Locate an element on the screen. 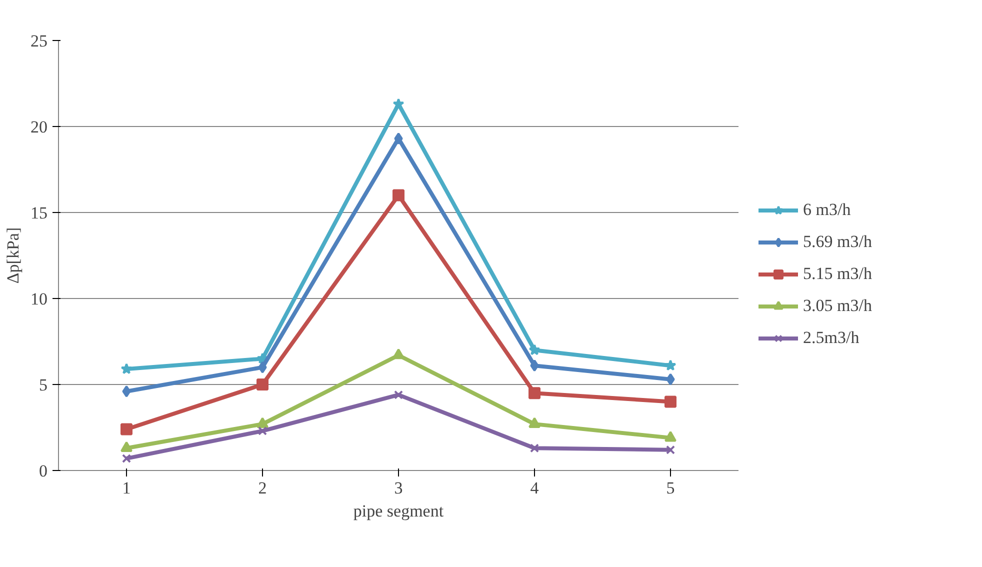 The width and height of the screenshot is (982, 567). y-tick-label: 25 is located at coordinates (39, 41).